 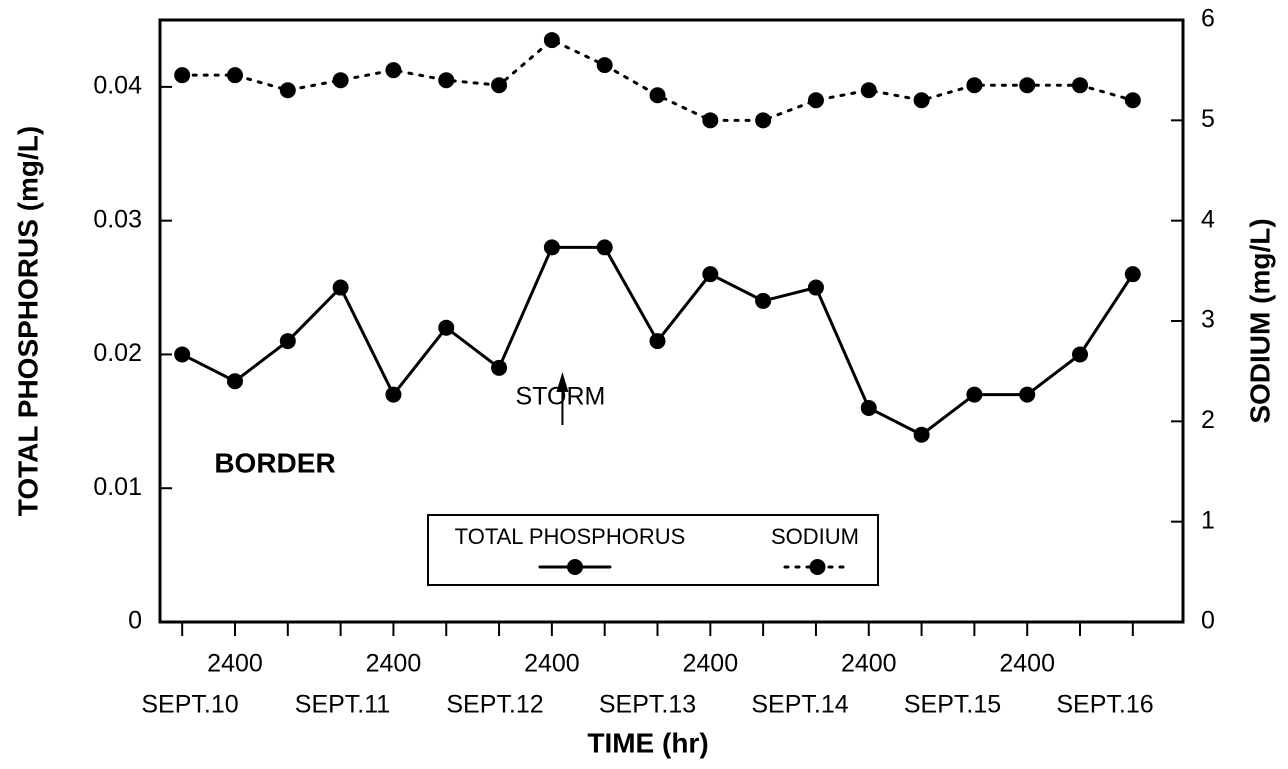 What do you see at coordinates (1208, 320) in the screenshot?
I see `y2-tick-label: 3` at bounding box center [1208, 320].